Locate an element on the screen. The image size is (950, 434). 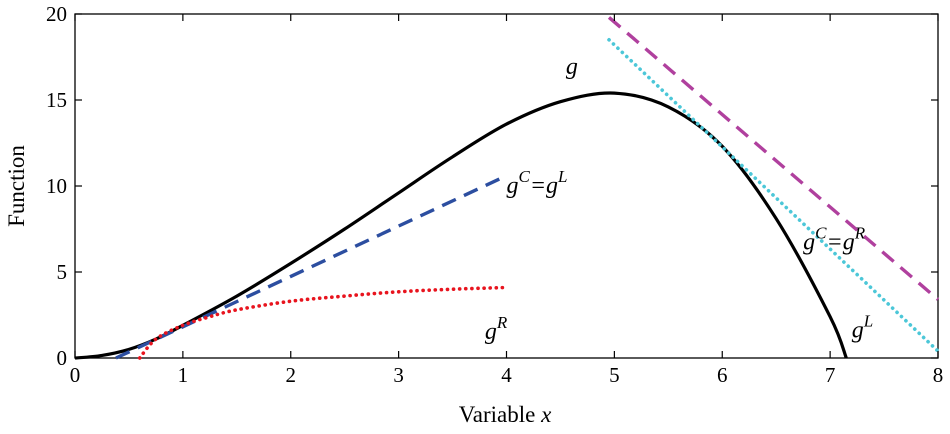
x-tick-label: 8 is located at coordinates (938, 375).